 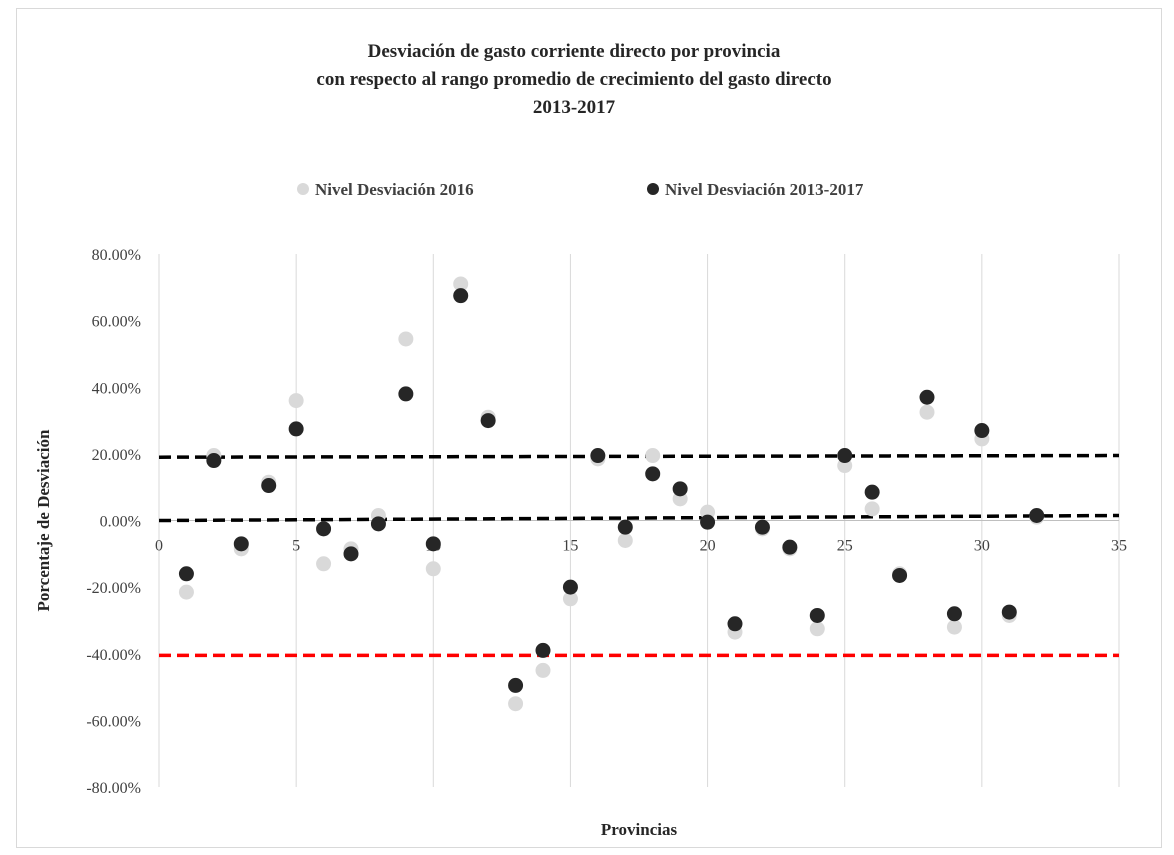 I want to click on y-tick-label: 60.00%, so click(x=116, y=322).